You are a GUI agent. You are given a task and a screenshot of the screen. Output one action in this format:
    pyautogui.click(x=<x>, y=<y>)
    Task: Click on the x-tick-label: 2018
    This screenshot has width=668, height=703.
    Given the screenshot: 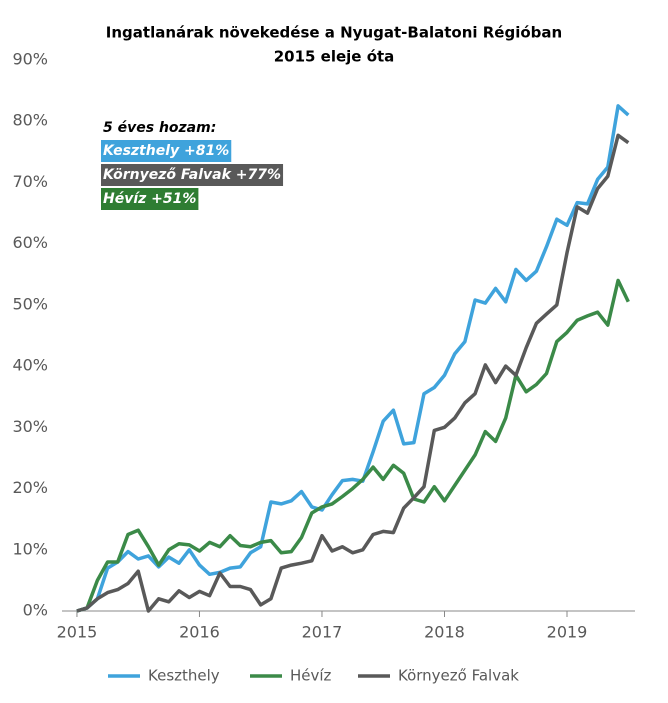 What is the action you would take?
    pyautogui.click(x=444, y=632)
    